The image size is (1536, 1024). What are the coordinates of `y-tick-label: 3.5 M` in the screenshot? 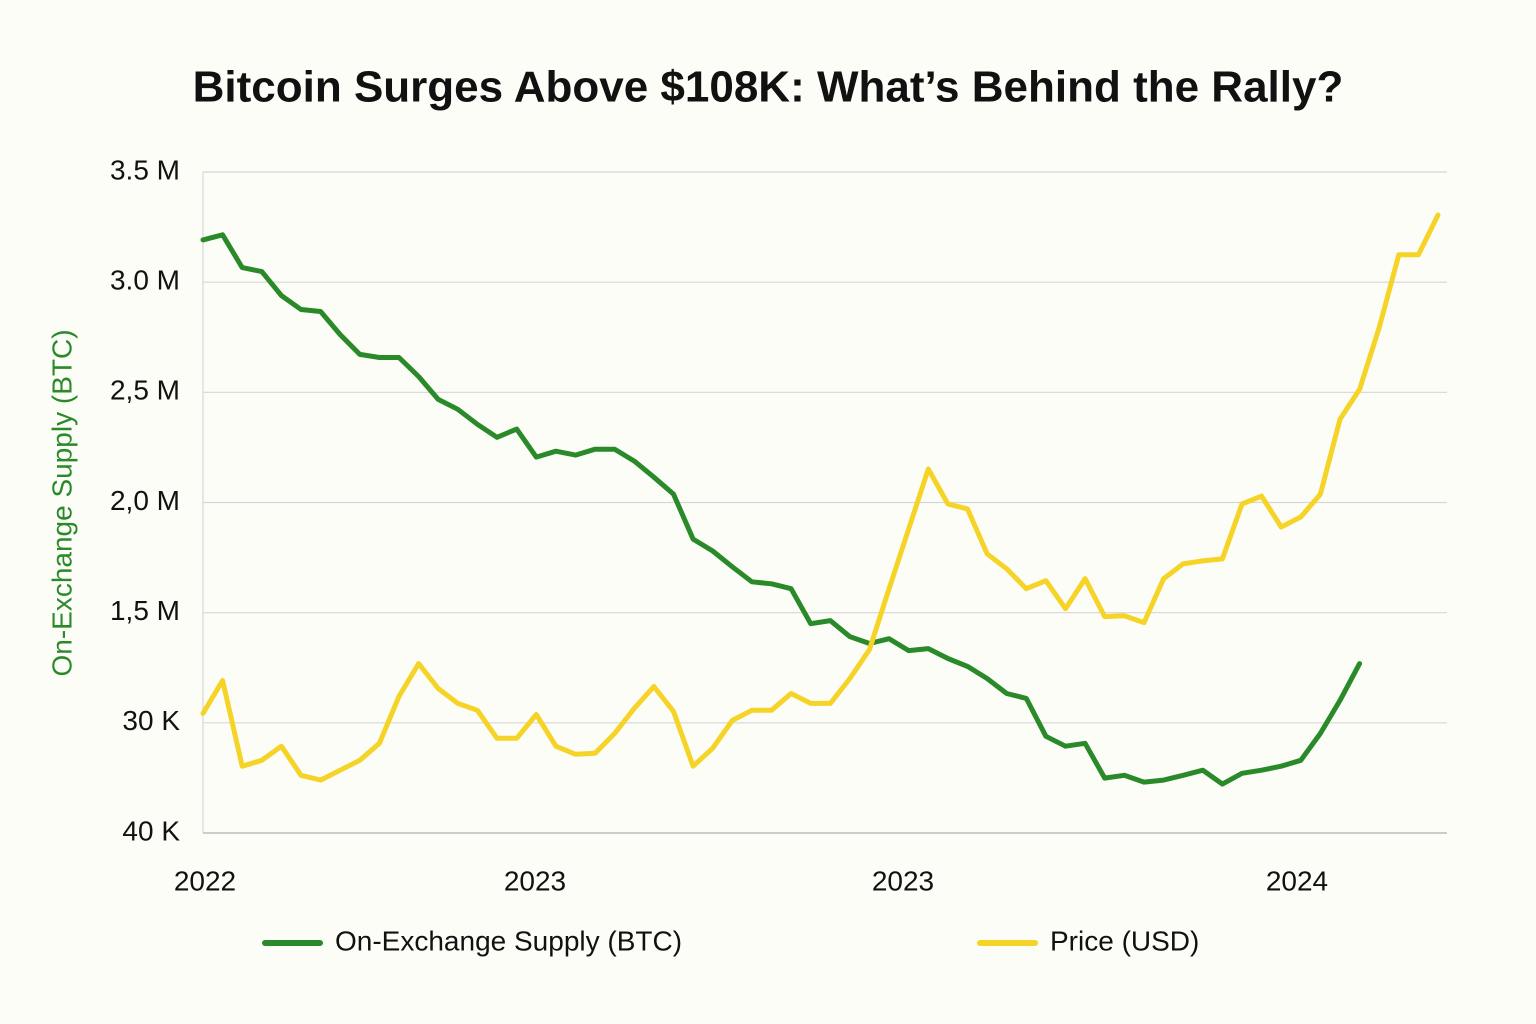 It's located at (145, 169).